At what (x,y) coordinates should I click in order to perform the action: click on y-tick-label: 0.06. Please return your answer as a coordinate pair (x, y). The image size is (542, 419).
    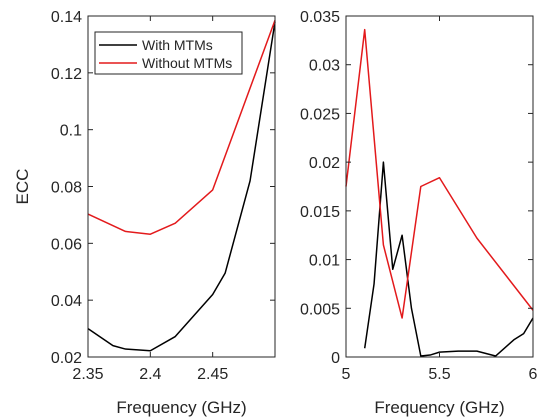
    Looking at the image, I should click on (66, 244).